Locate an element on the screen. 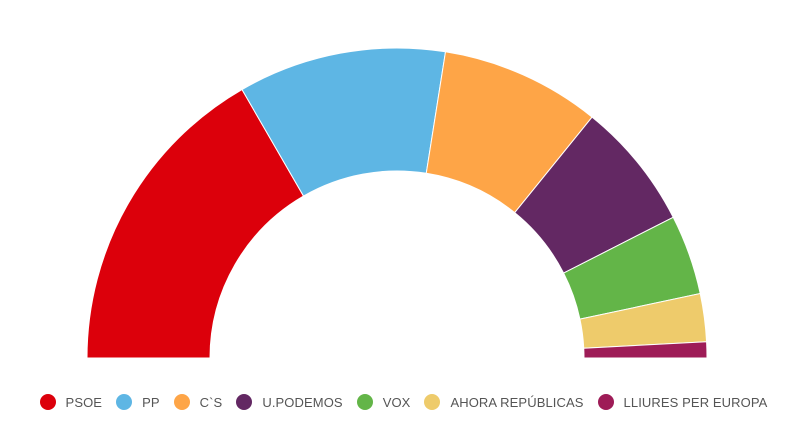  legend-item: LLIURES PER EUROPA is located at coordinates (682, 402).